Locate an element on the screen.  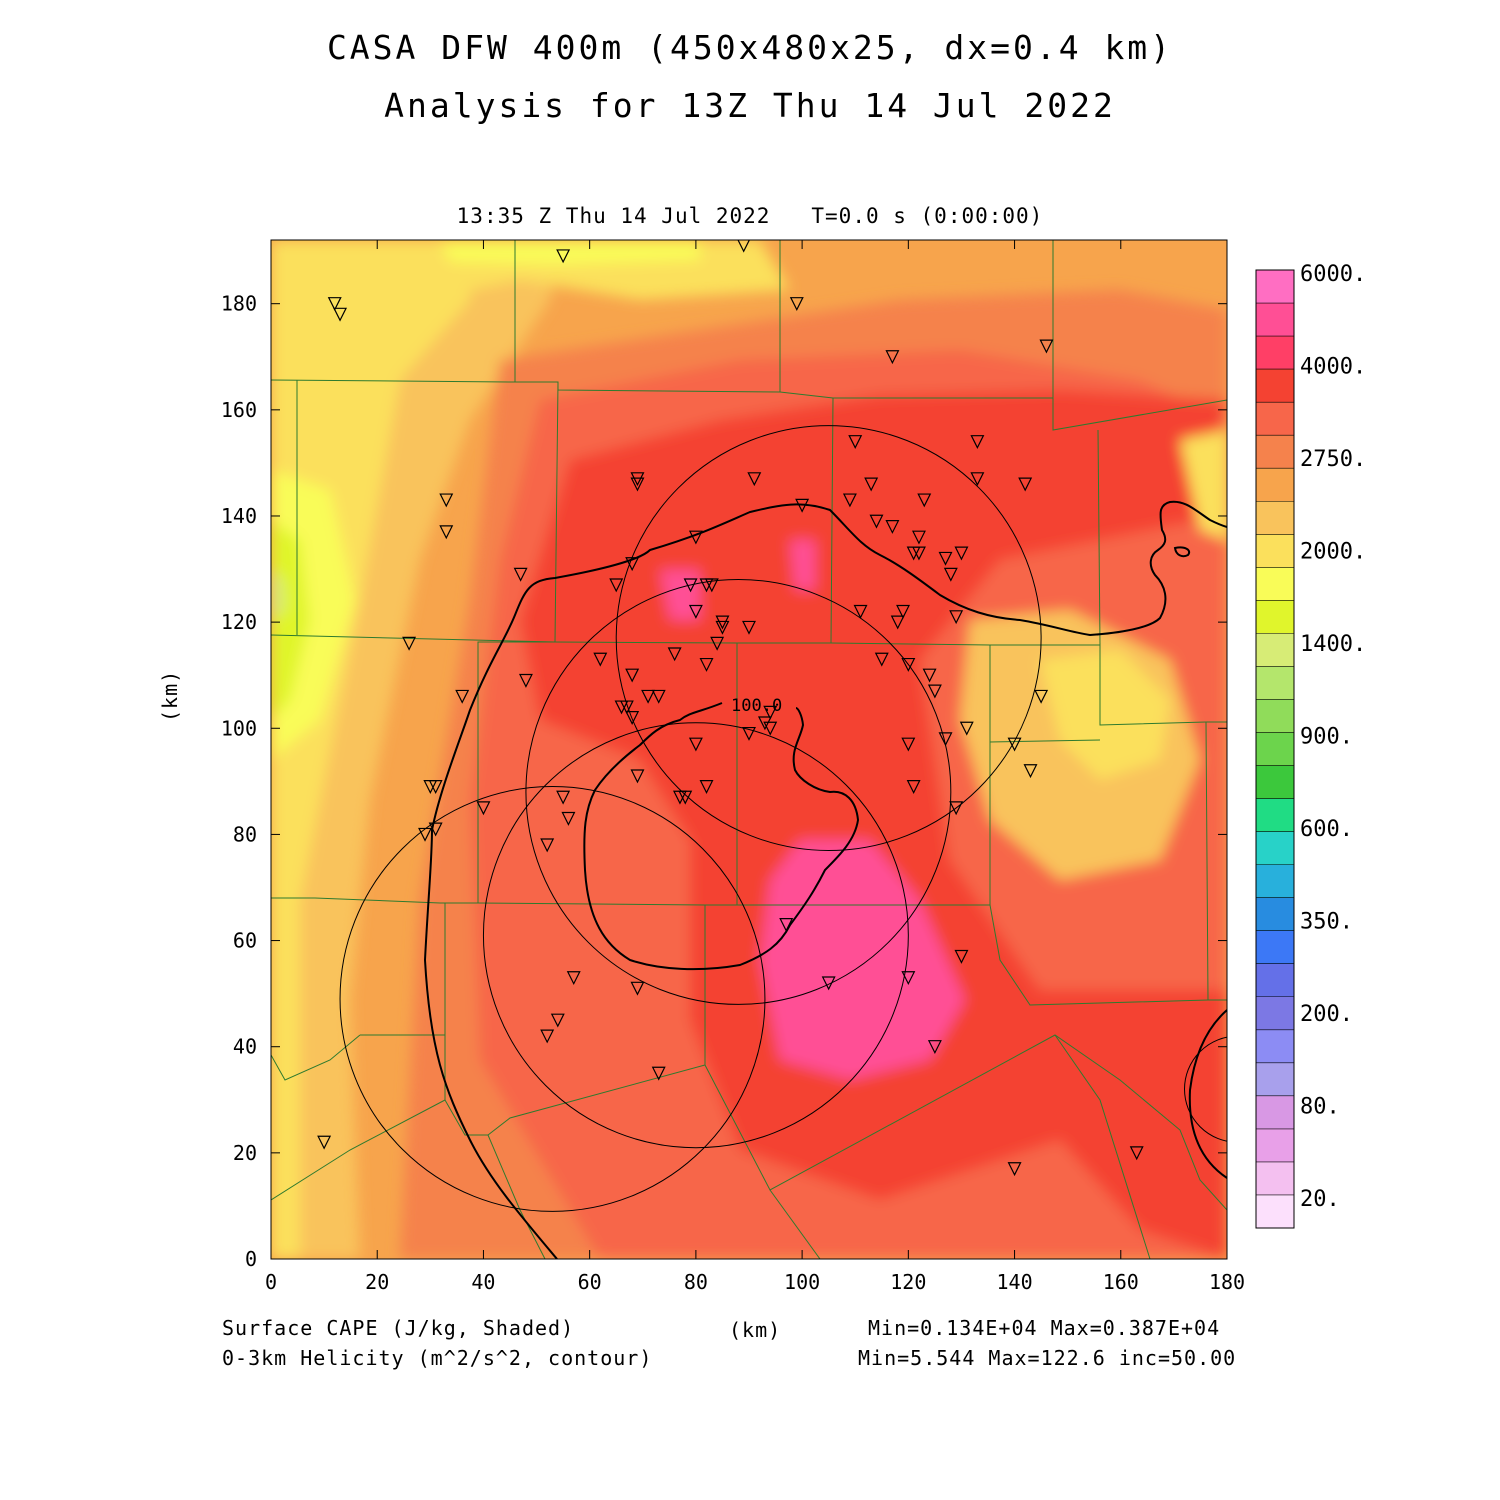
colorbar-label: 2750. is located at coordinates (1333, 459).